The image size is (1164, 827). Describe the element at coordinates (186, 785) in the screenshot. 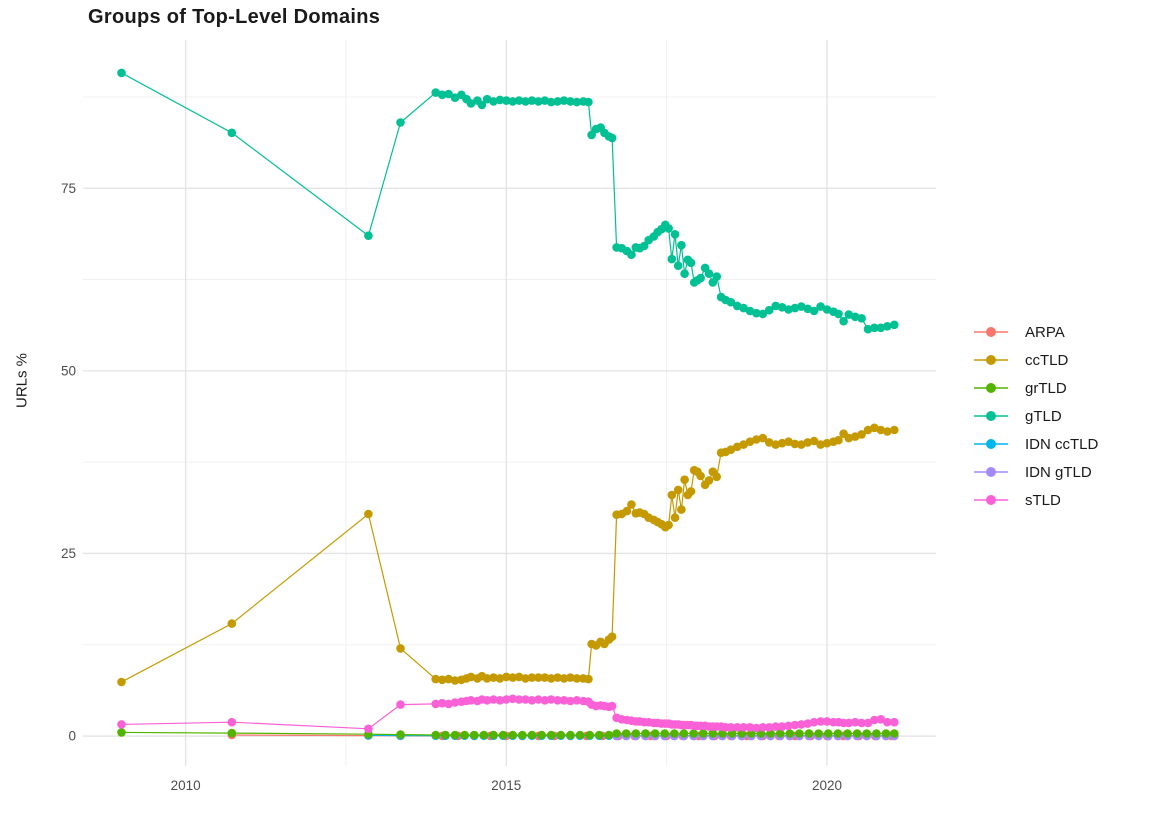

I see `x-tick-label: 2010` at that location.